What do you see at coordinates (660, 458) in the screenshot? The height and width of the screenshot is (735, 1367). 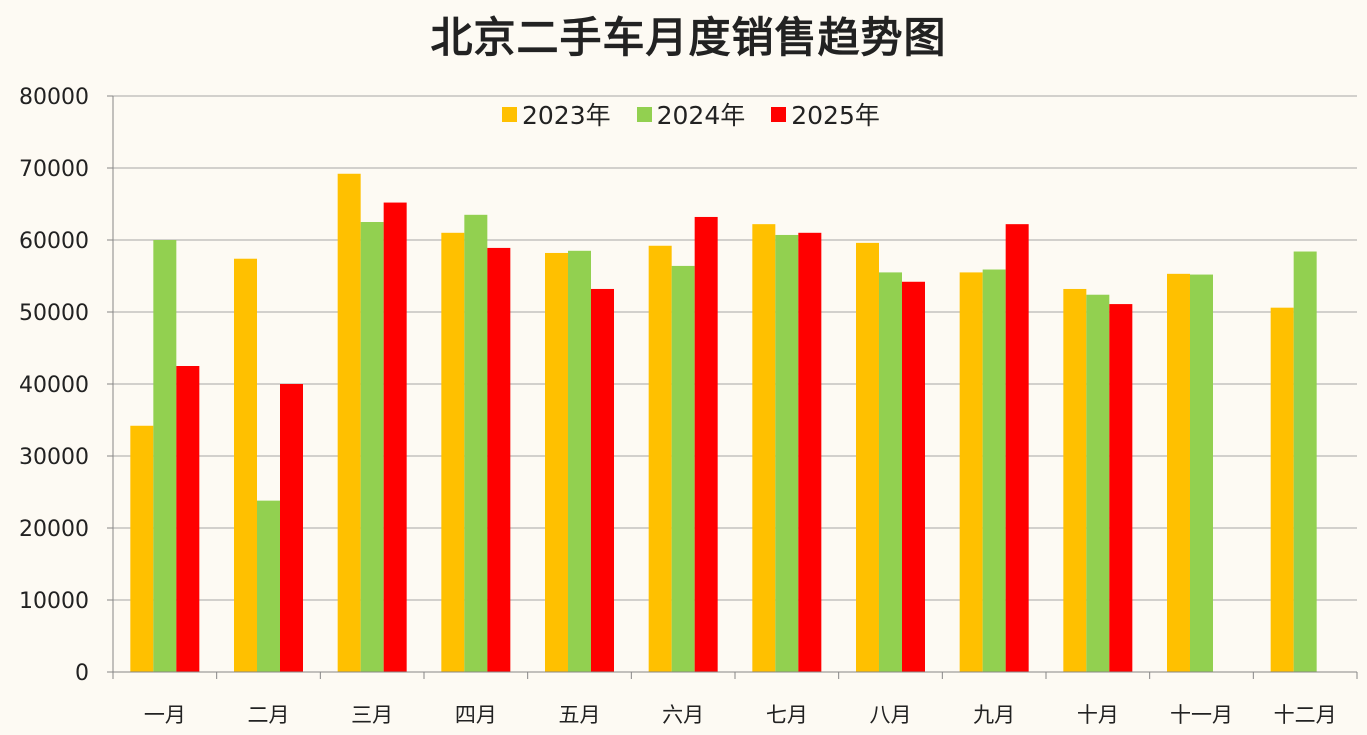 I see `bar-2023年-六月` at bounding box center [660, 458].